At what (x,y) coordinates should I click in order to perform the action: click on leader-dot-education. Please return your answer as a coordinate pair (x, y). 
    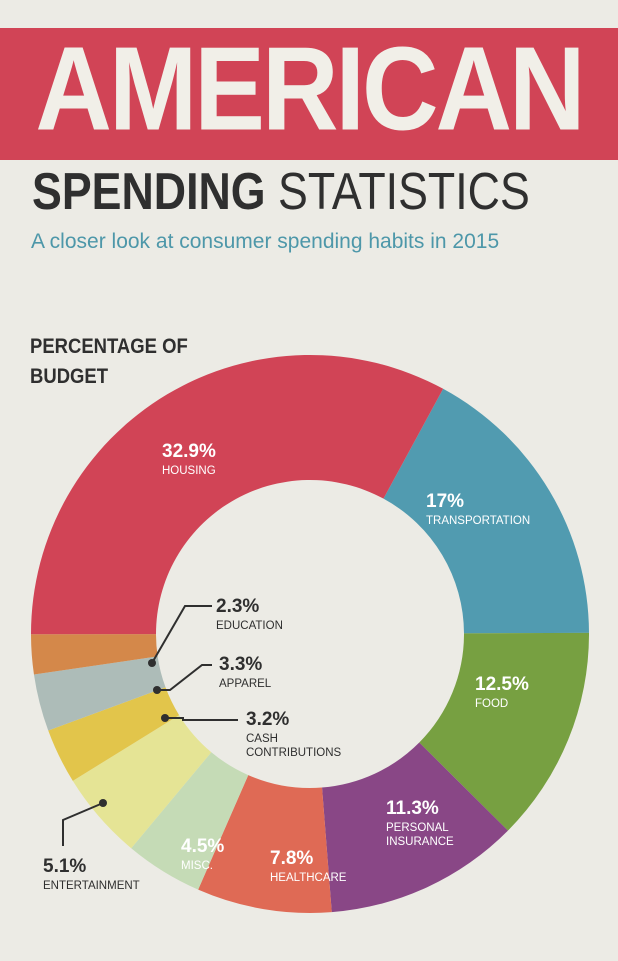
    Looking at the image, I should click on (152, 663).